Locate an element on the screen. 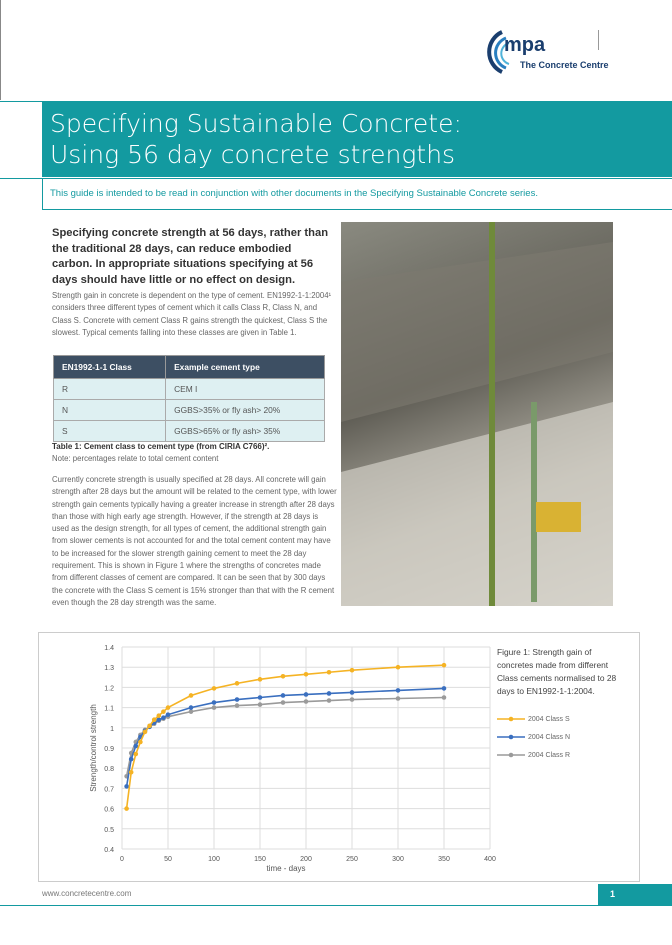 This screenshot has height=945, width=672. mpa-logo: mpa The Concrete Centre is located at coordinates (542, 53).